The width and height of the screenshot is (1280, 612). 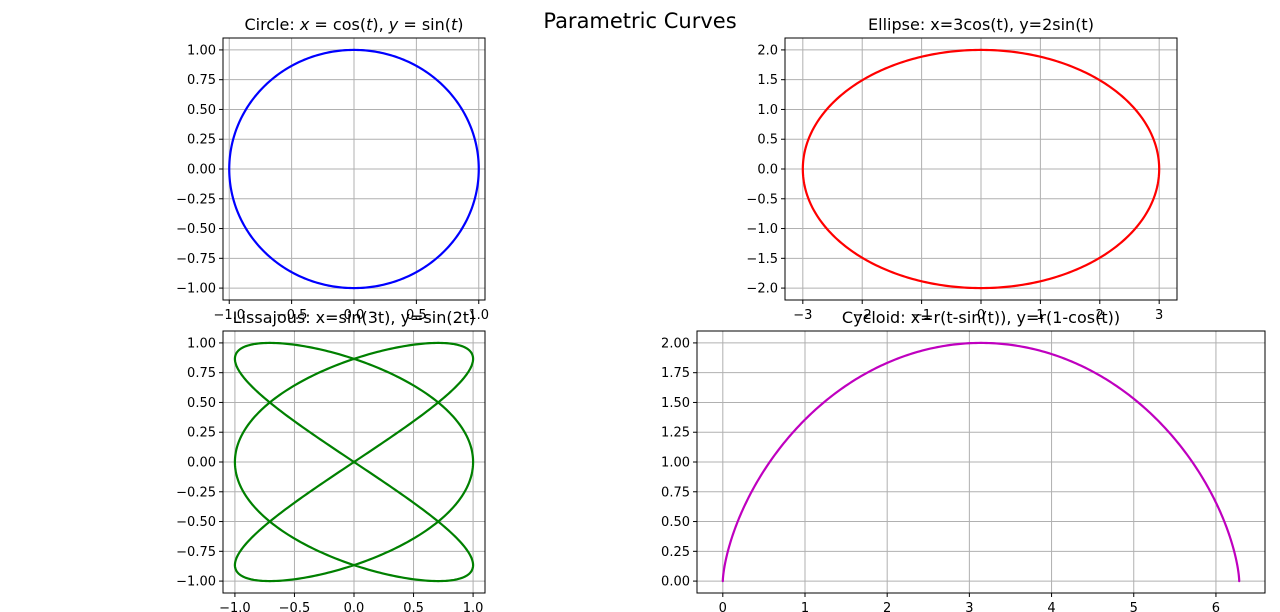 I want to click on circle-y-tick-label: 0.25, so click(x=201, y=140).